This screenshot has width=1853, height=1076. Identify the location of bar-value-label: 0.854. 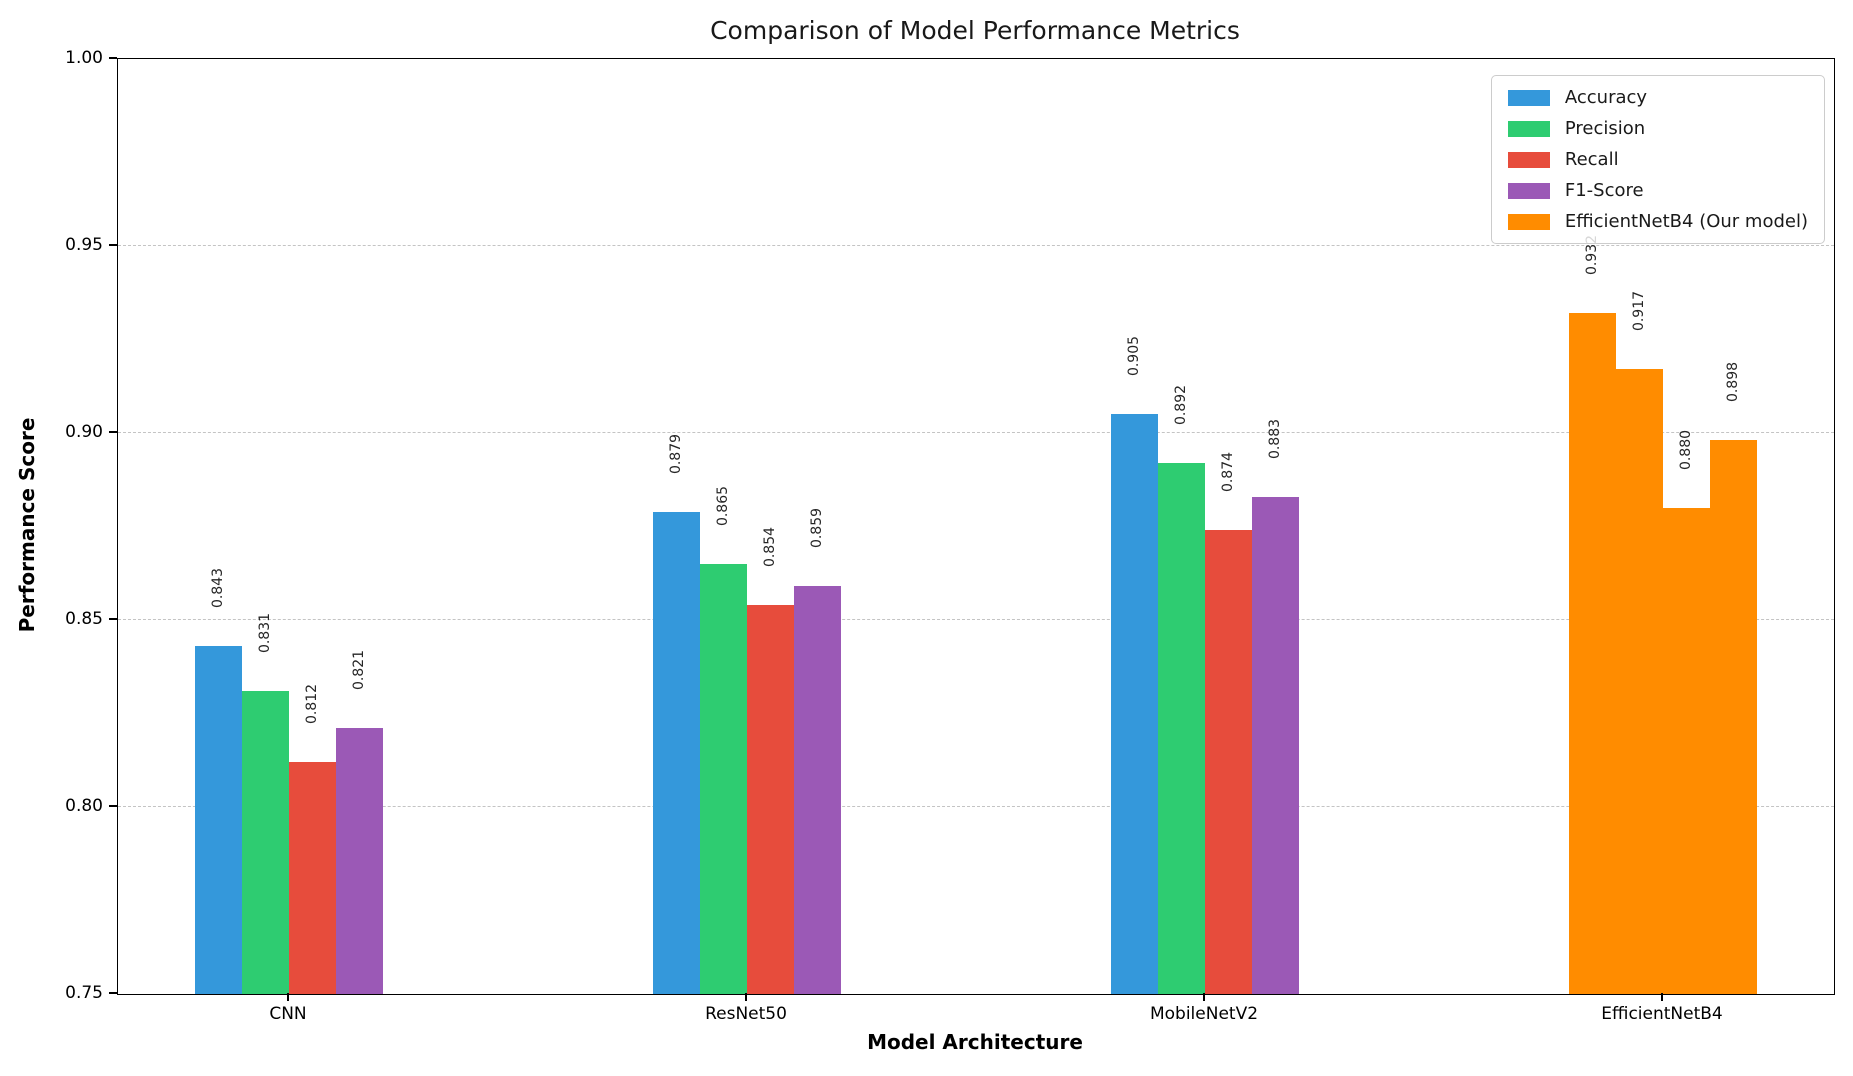
(771, 547).